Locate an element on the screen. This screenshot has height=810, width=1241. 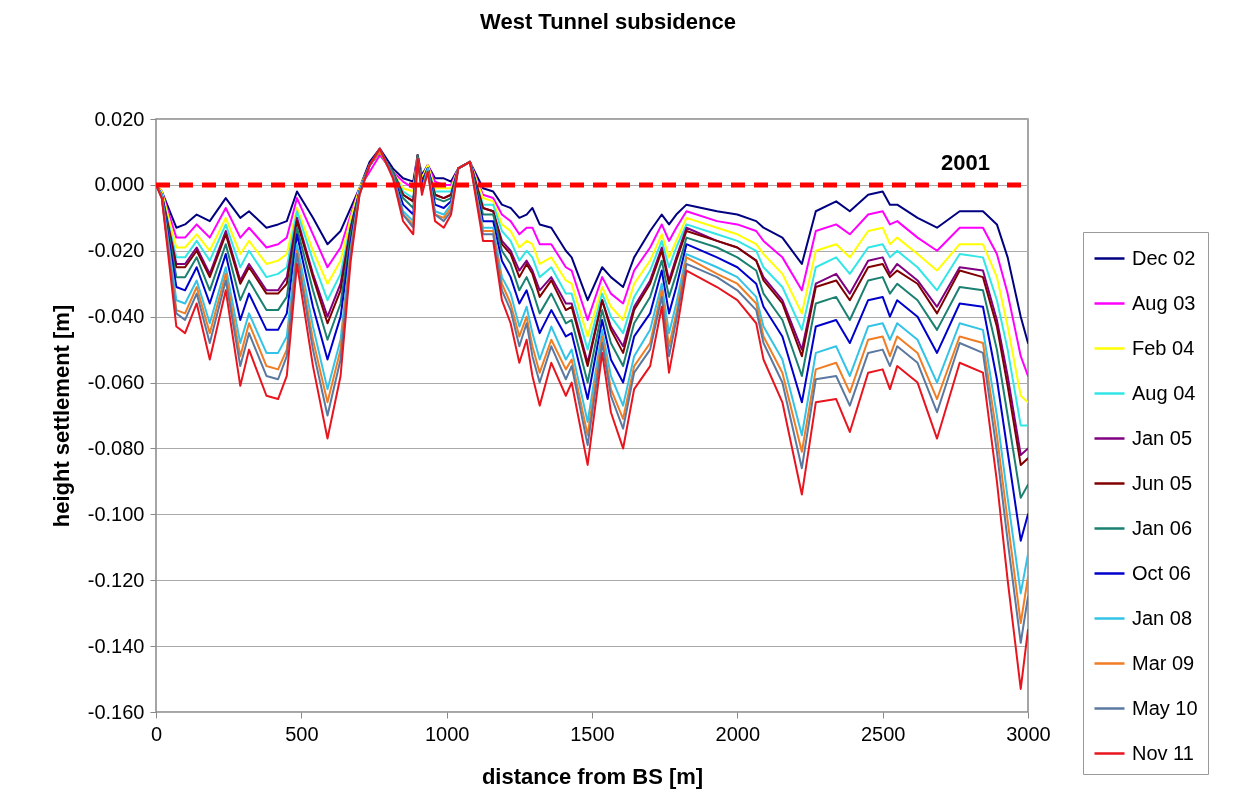
x-tick-label: 2500 is located at coordinates (883, 733).